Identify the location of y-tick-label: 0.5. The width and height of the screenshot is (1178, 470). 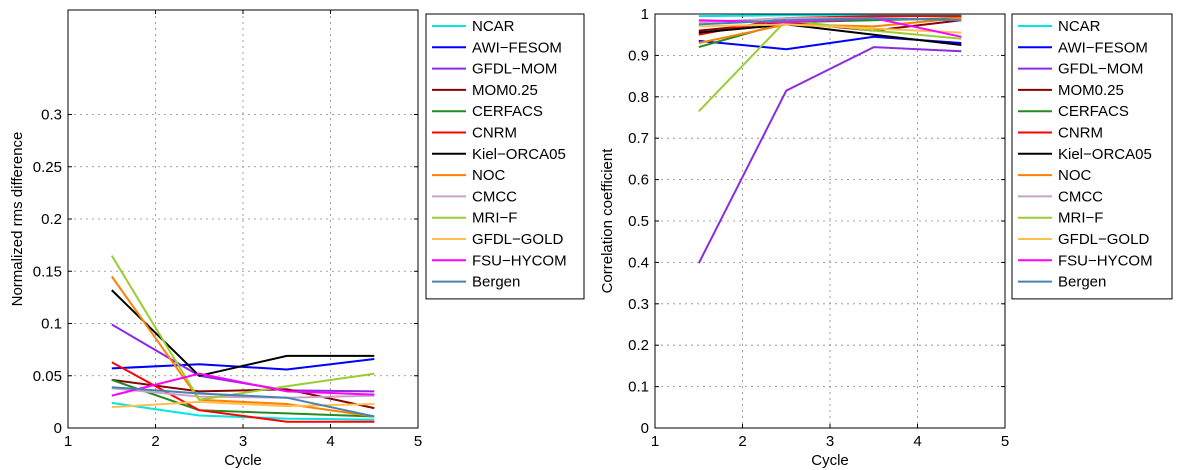
(638, 221).